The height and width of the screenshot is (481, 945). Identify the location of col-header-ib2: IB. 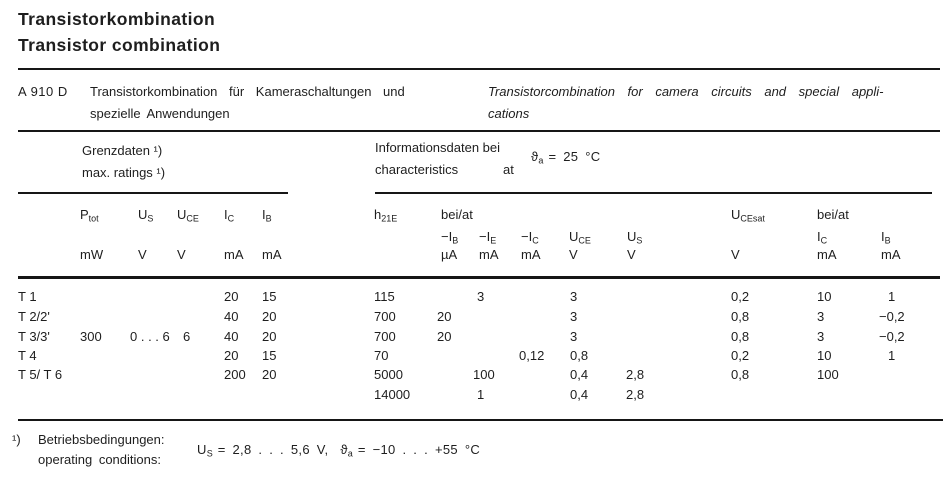
(886, 237).